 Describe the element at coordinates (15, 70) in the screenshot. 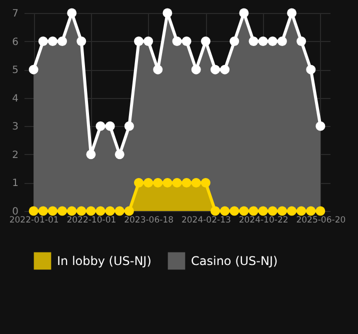

I see `y-tick-label: 5` at that location.